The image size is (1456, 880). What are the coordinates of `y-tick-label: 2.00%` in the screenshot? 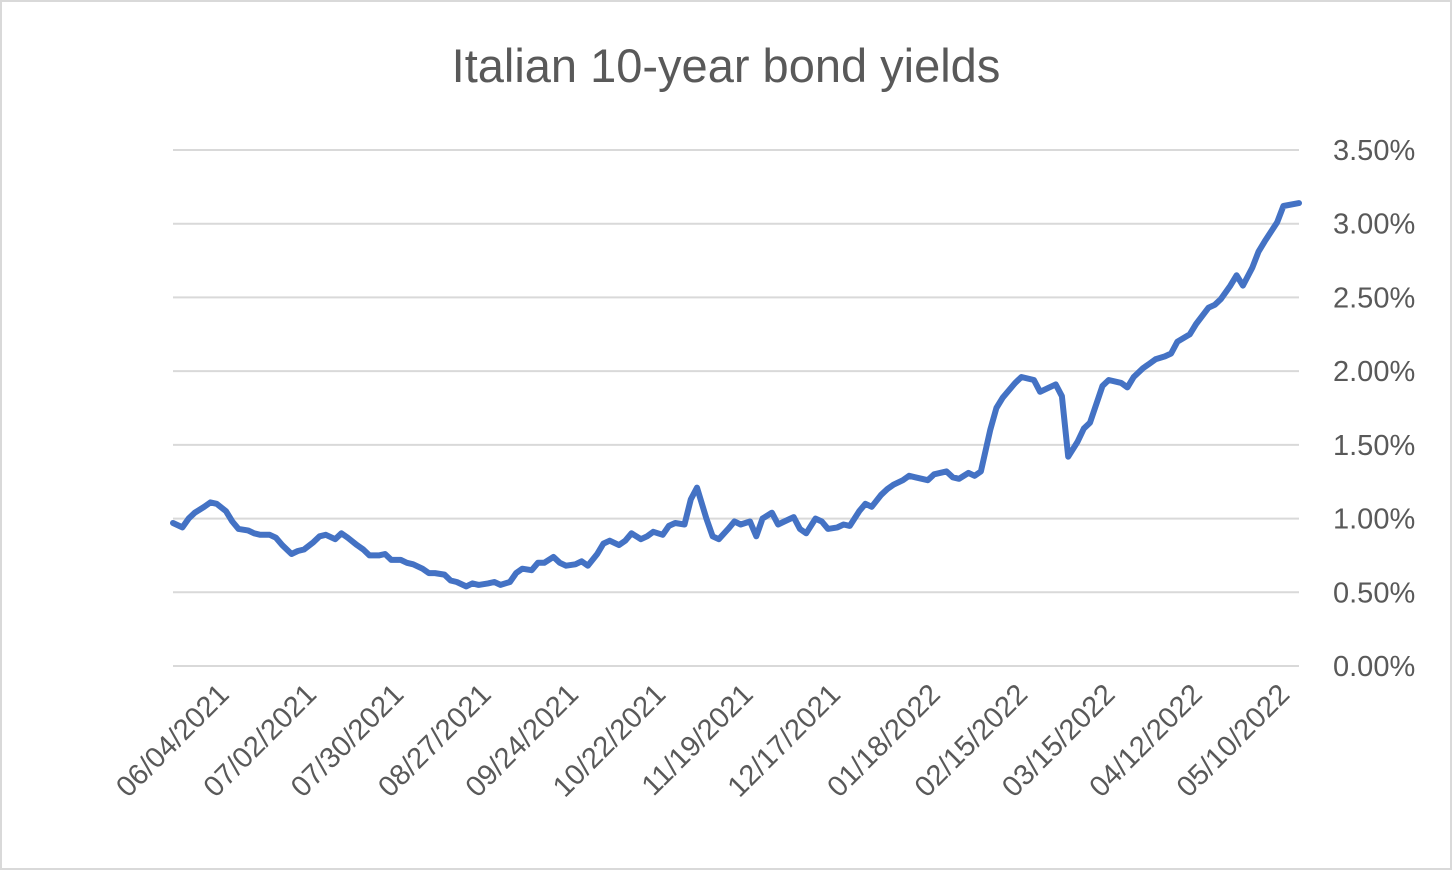 It's located at (1374, 372).